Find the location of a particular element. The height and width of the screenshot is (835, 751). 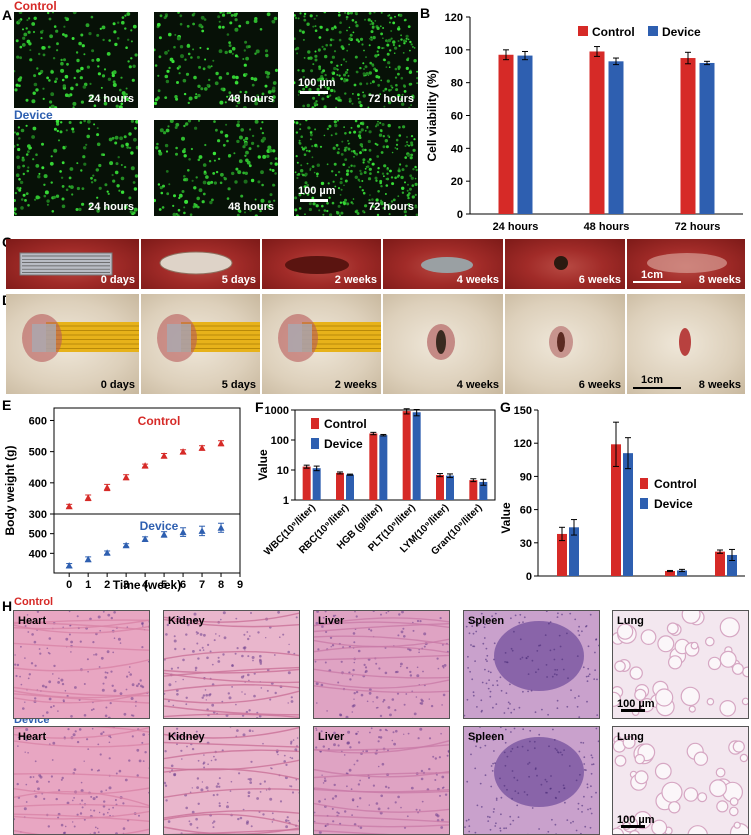

x-tick-label: 24 hours is located at coordinates (516, 227).